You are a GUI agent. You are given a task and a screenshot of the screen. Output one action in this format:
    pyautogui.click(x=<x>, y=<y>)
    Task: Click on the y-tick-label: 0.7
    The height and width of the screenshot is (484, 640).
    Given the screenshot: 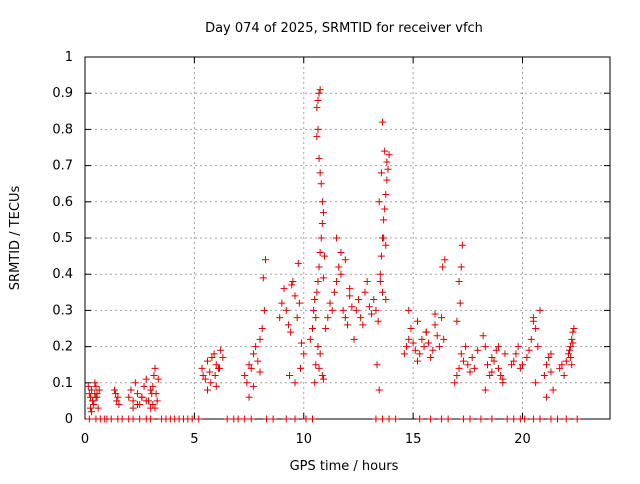 What is the action you would take?
    pyautogui.click(x=62, y=166)
    